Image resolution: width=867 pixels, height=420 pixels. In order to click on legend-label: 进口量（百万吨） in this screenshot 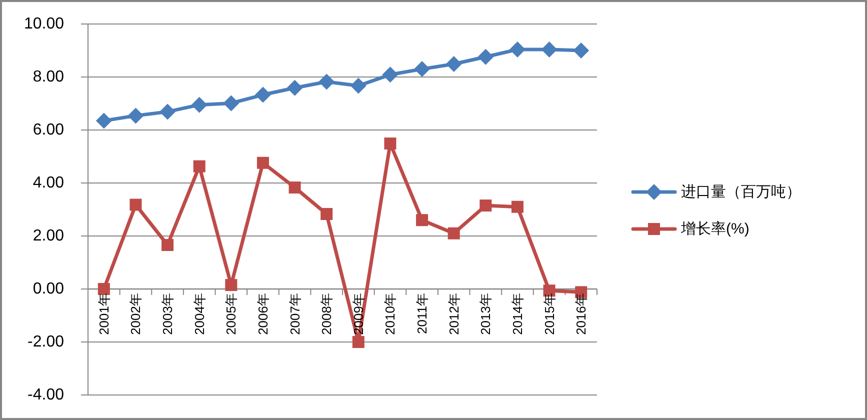, I will do `click(741, 192)`.